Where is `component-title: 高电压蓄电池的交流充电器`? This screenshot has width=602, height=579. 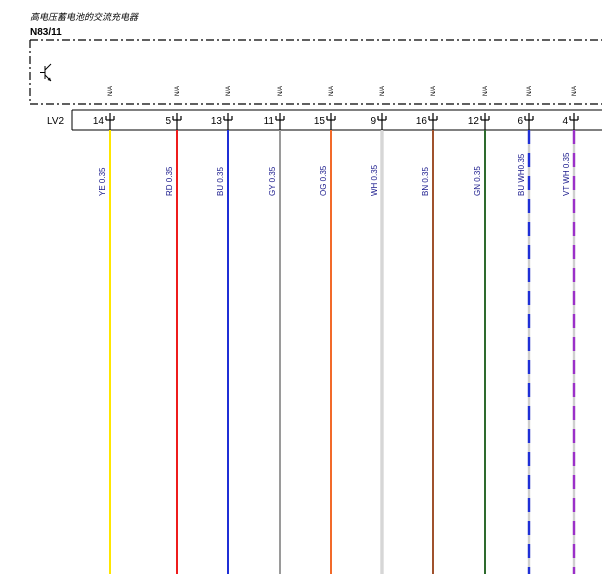 component-title: 高电压蓄电池的交流充电器 is located at coordinates (84, 17).